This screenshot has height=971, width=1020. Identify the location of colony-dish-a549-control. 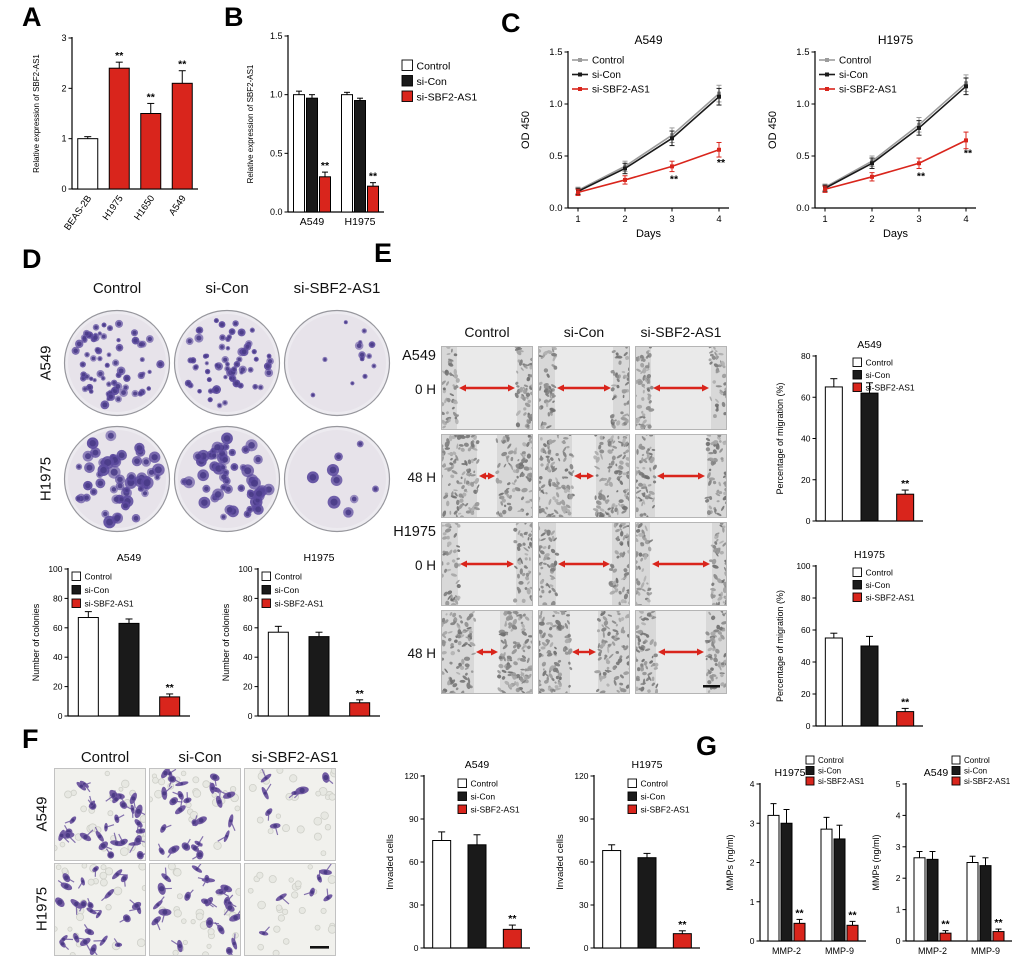
(117, 363).